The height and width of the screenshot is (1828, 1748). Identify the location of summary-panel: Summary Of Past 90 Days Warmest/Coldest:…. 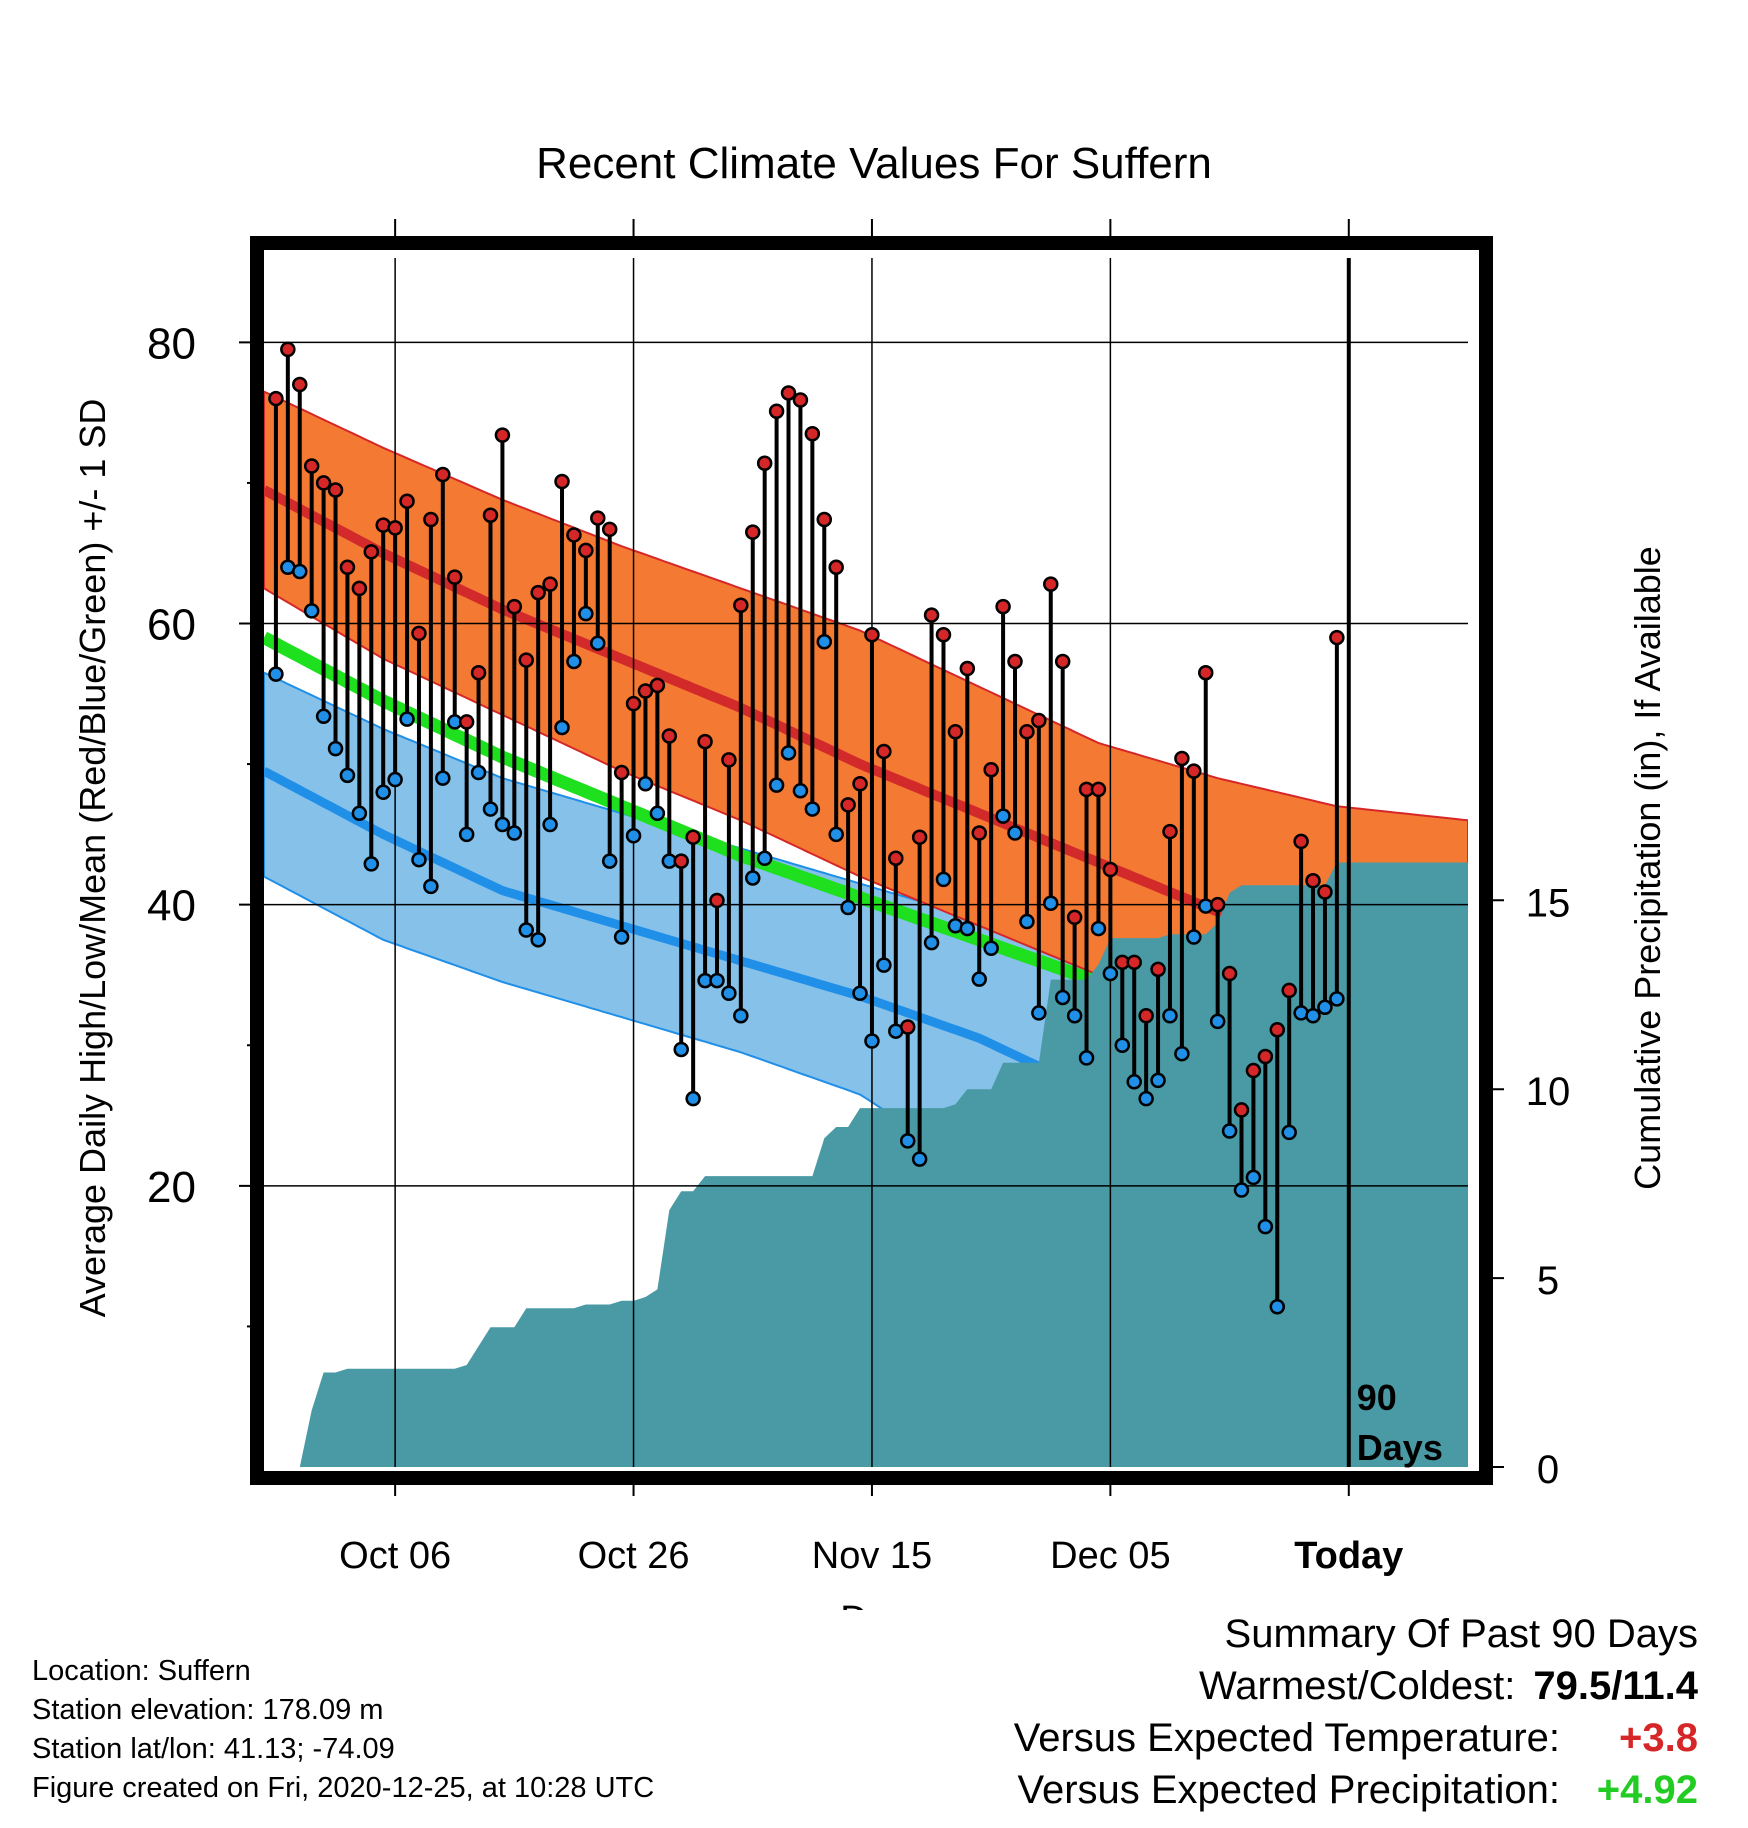
(1356, 1712).